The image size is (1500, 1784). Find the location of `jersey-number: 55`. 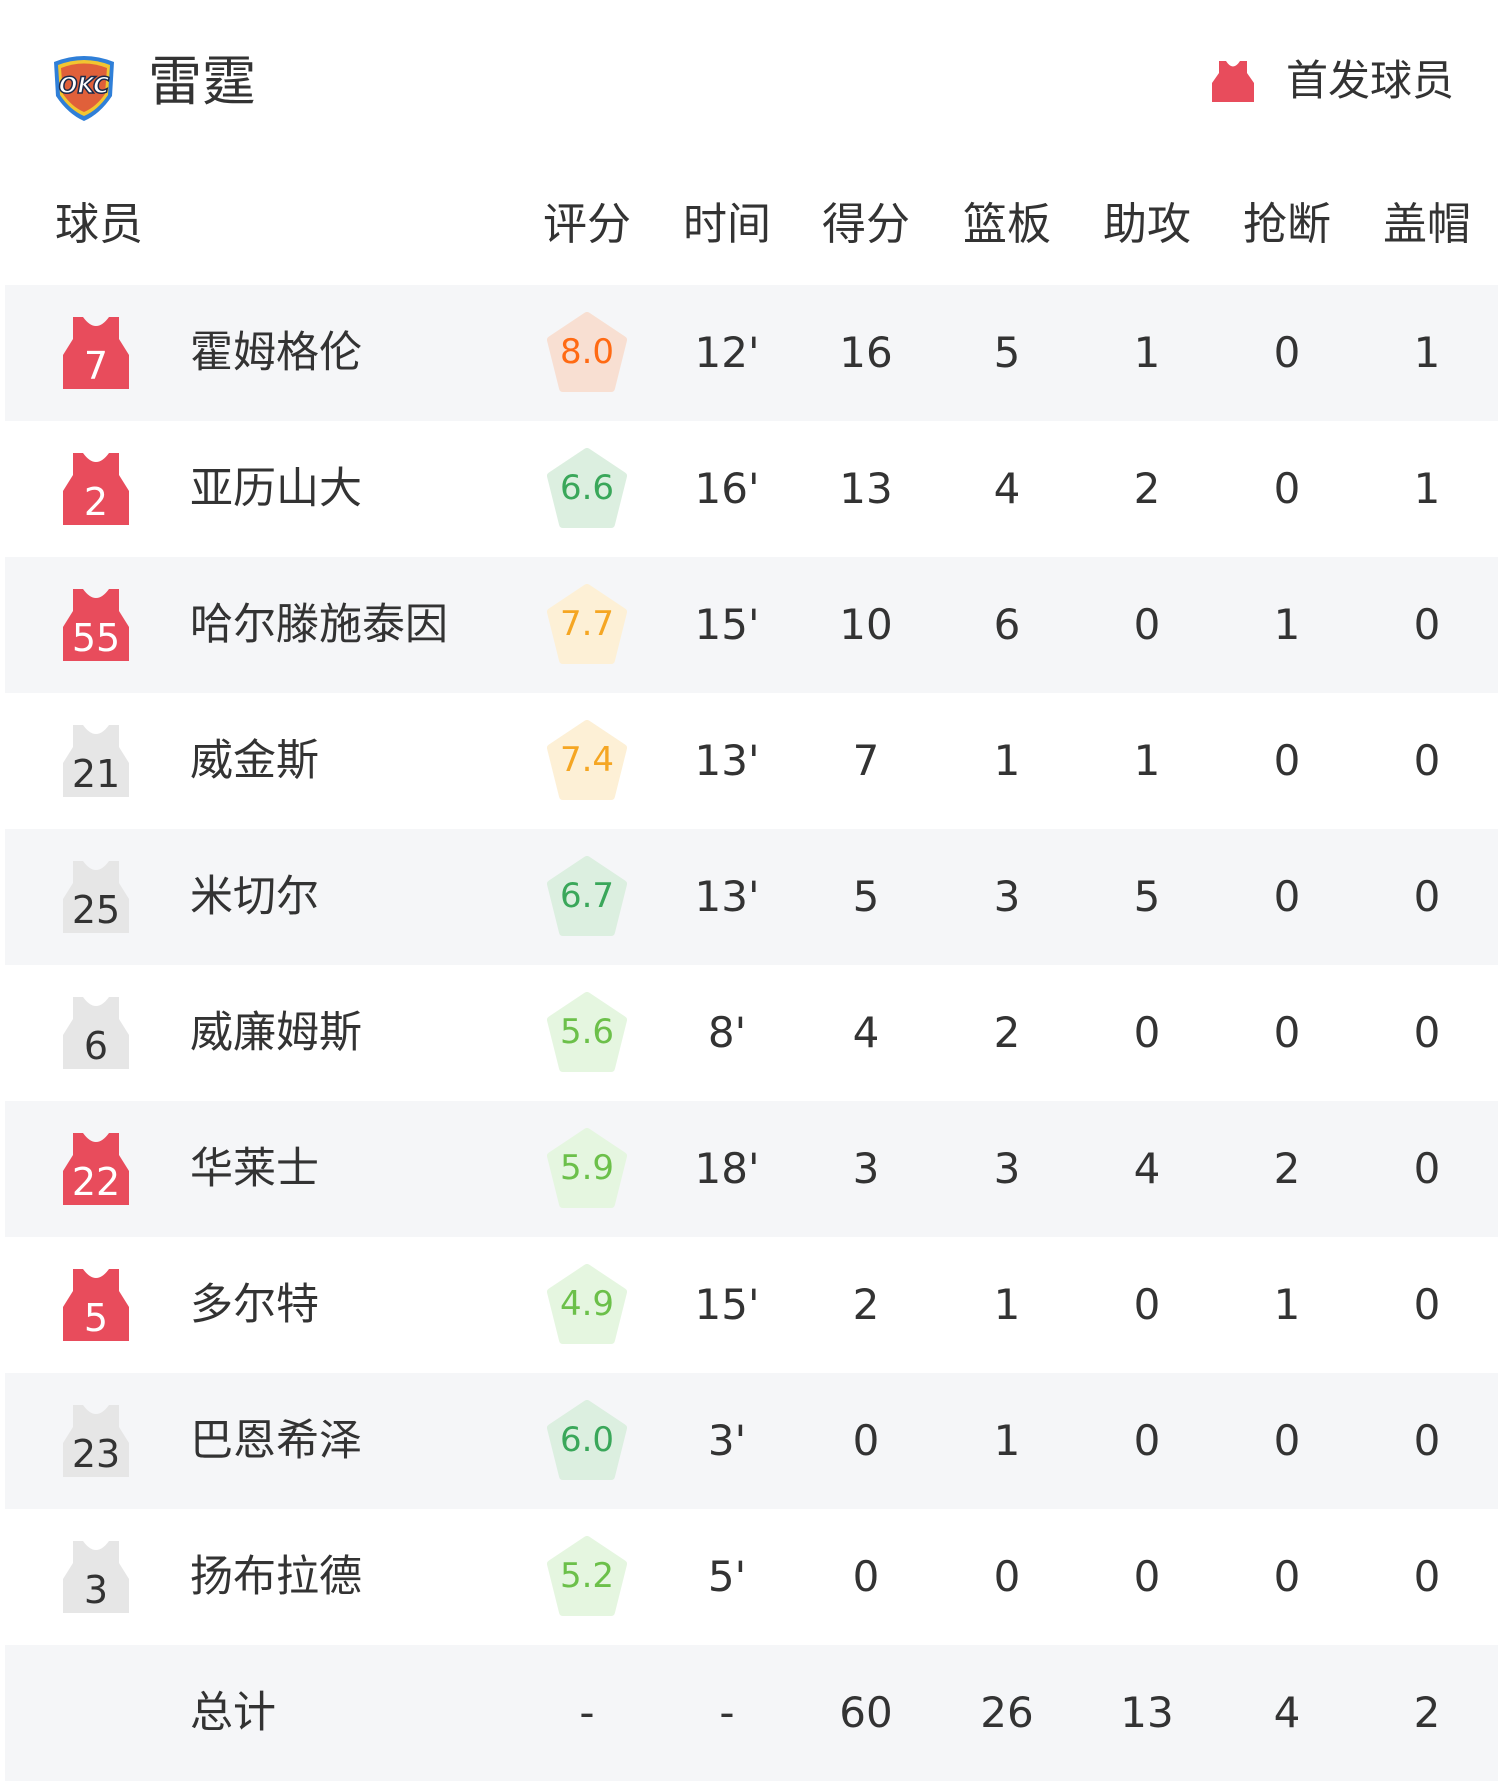

jersey-number: 55 is located at coordinates (96, 638).